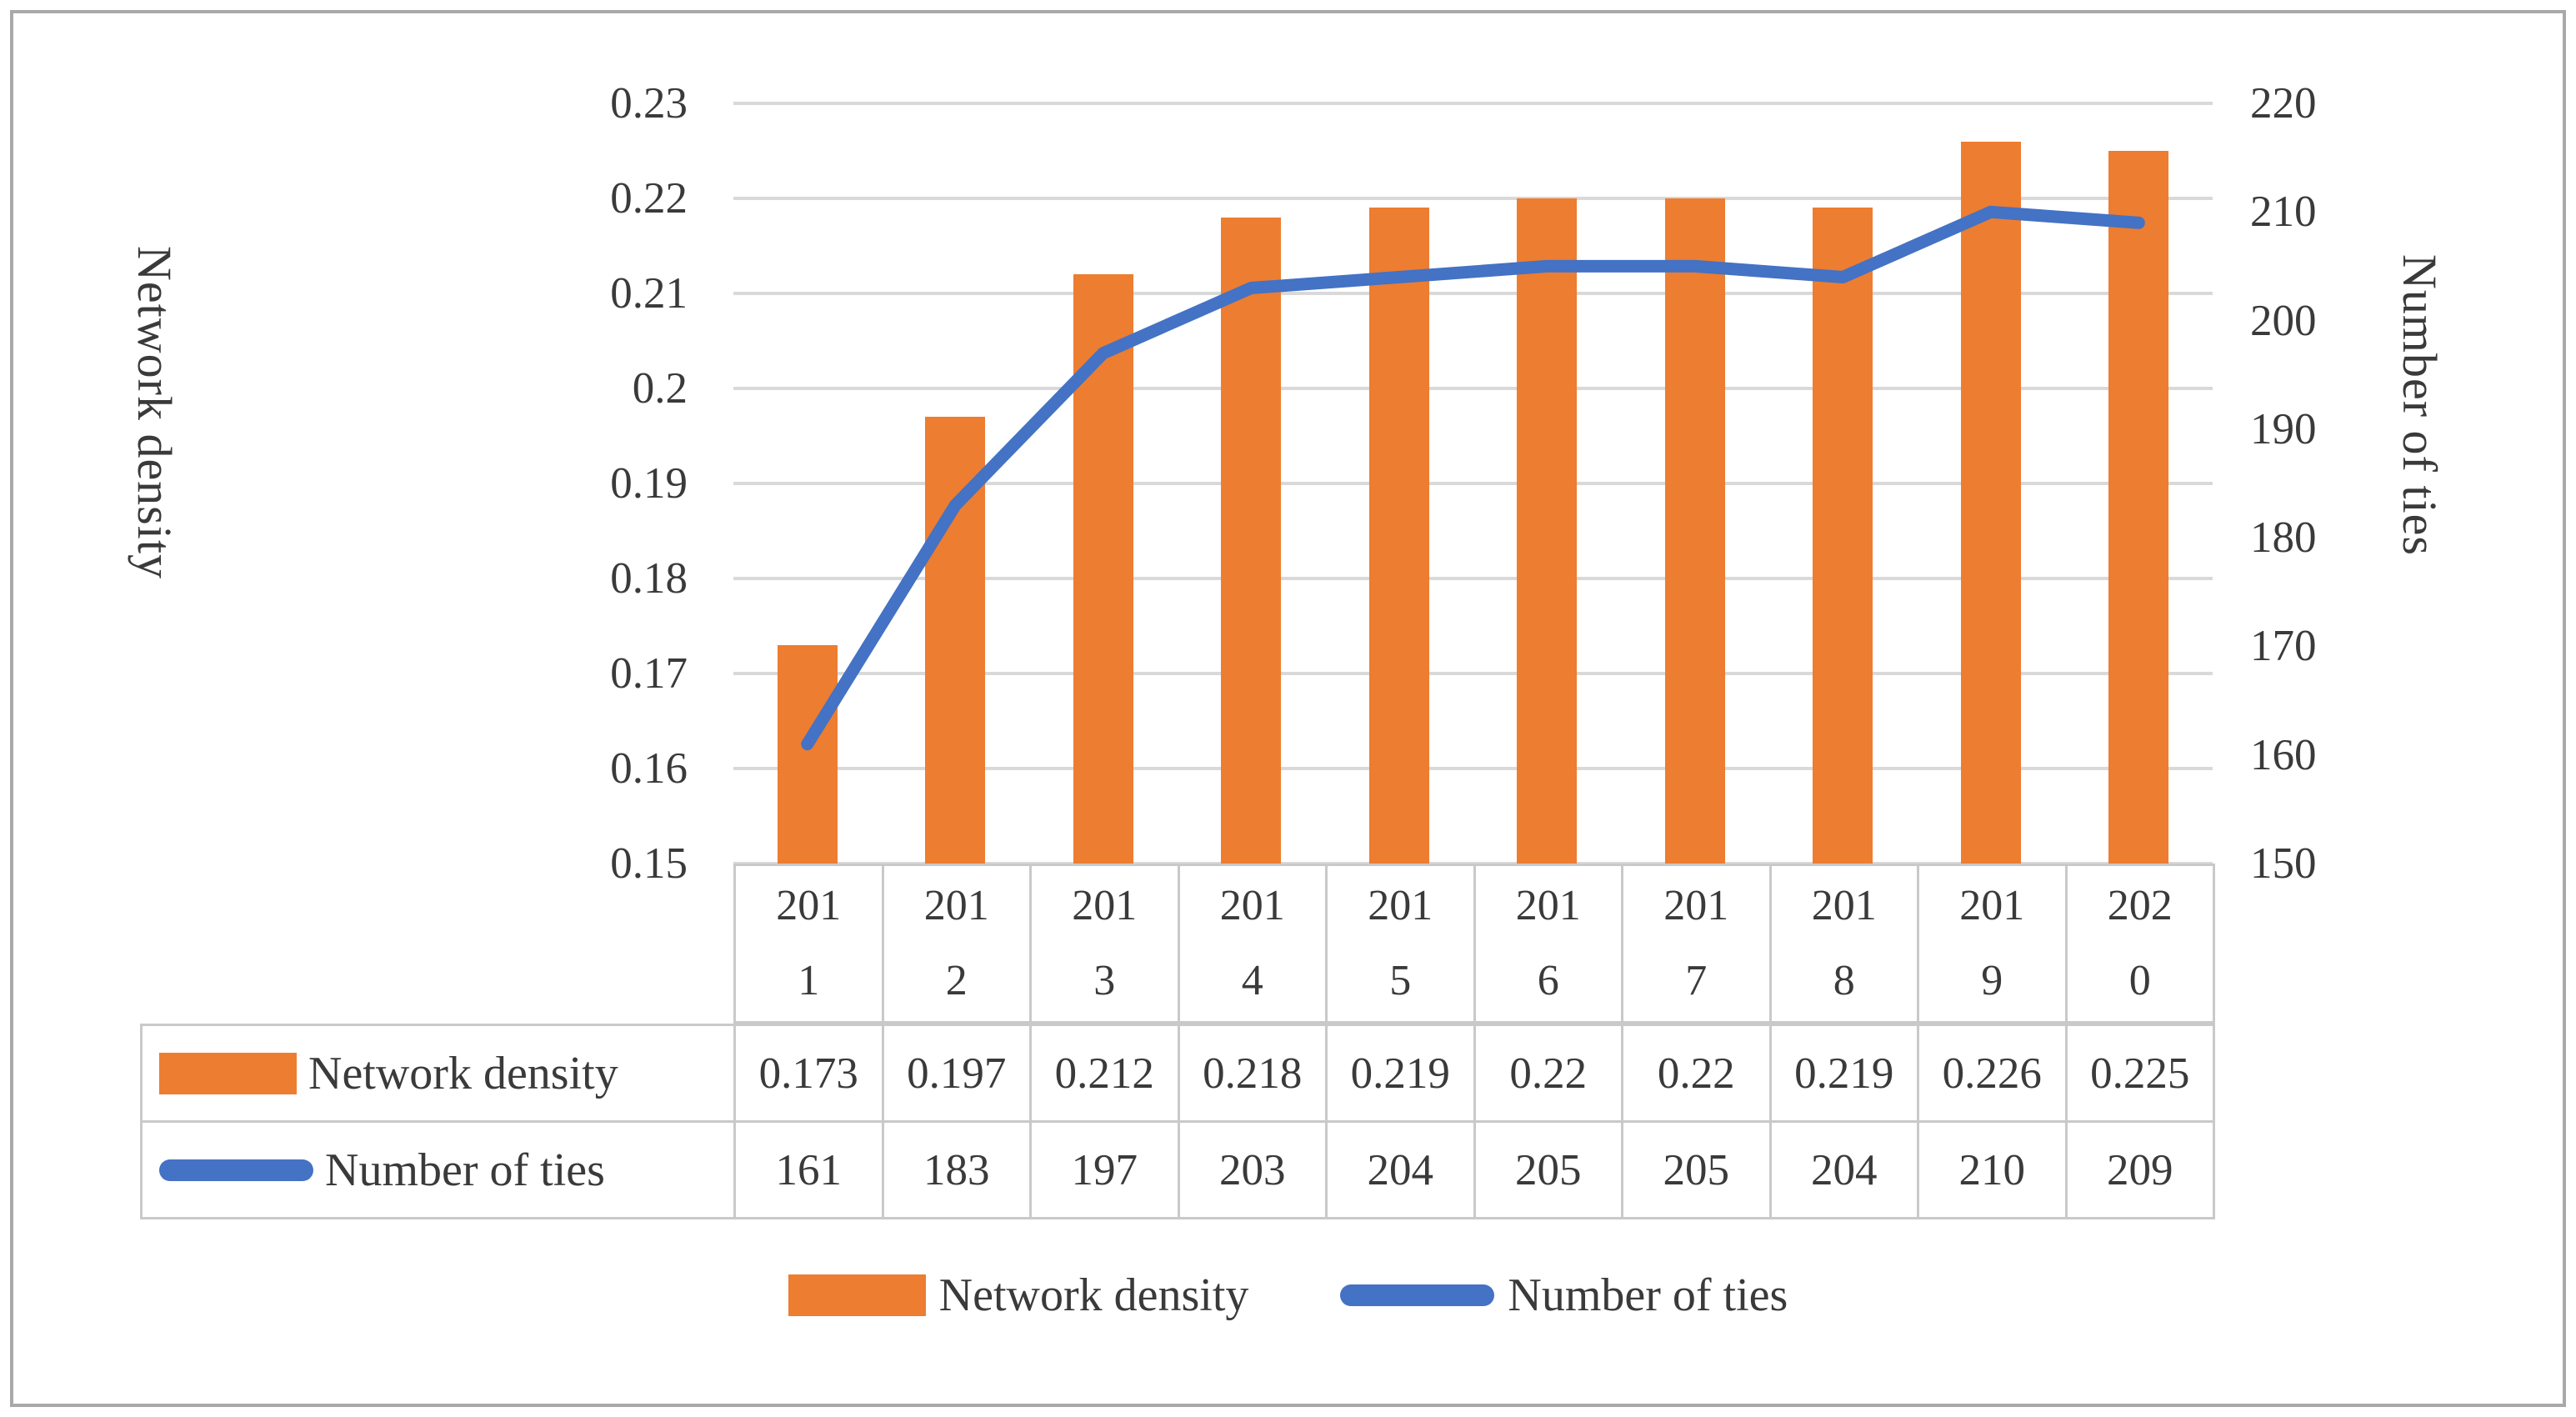 Image resolution: width=2576 pixels, height=1417 pixels. What do you see at coordinates (1288, 1295) in the screenshot?
I see `legend: Network density Number of ties` at bounding box center [1288, 1295].